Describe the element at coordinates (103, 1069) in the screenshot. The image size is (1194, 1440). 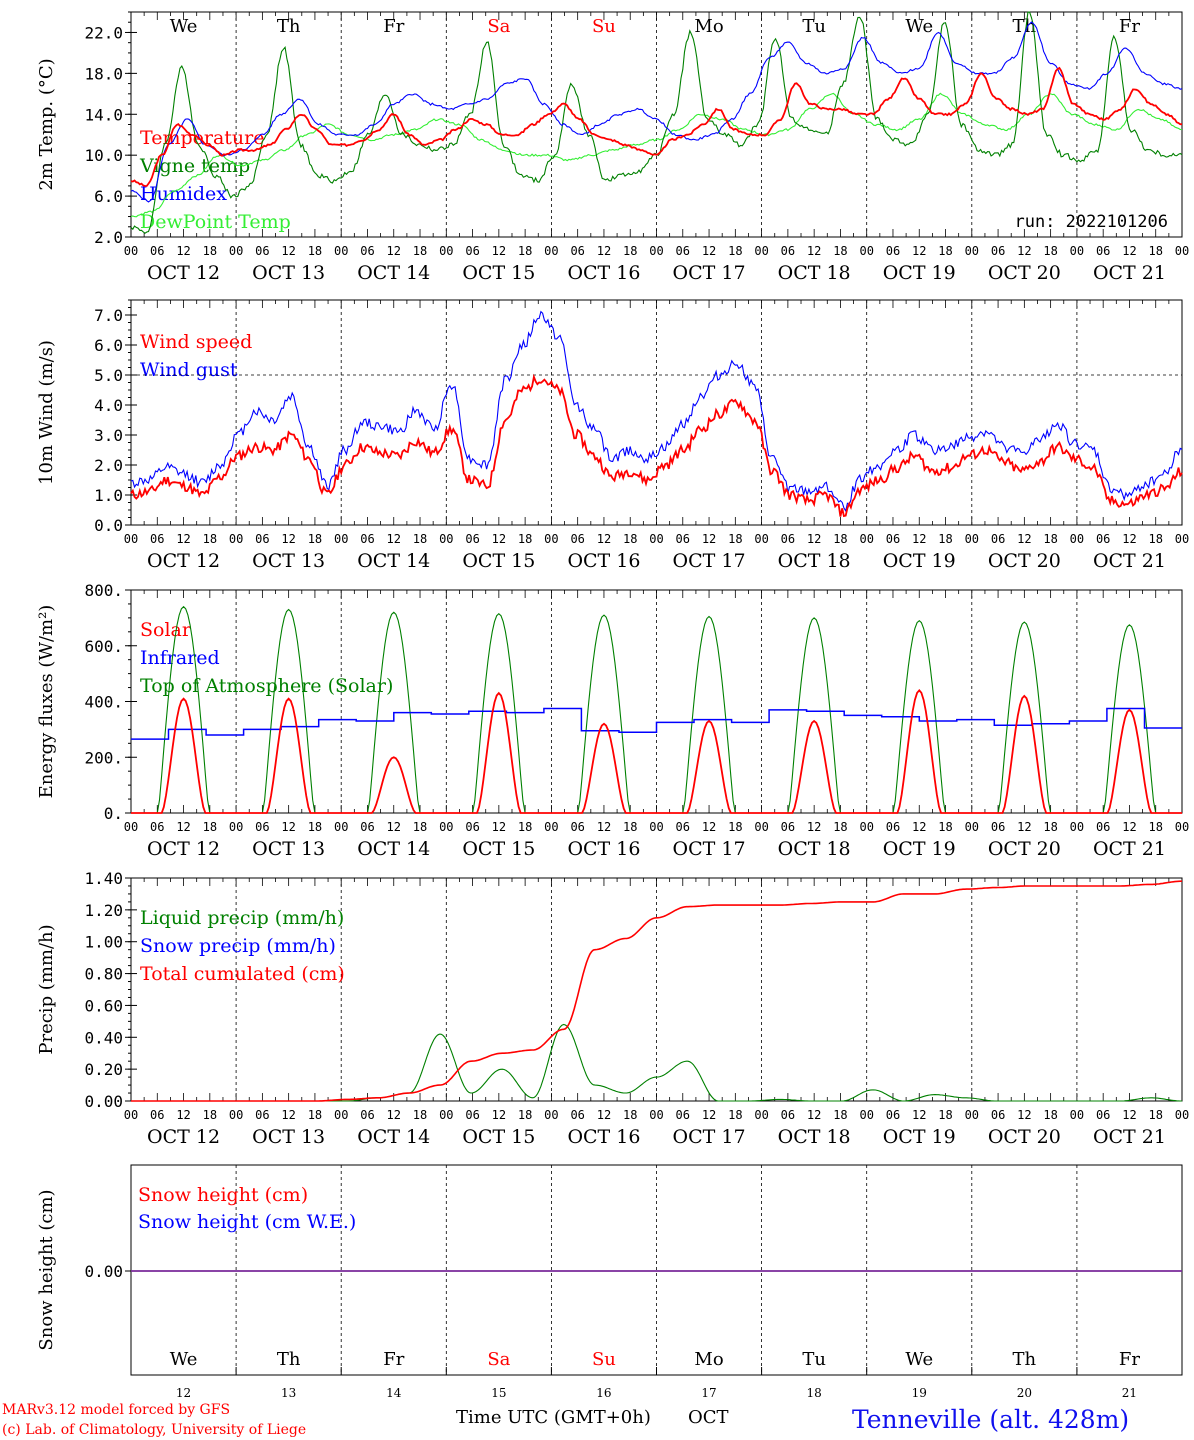
I see `y-tick-label: 0.20` at that location.